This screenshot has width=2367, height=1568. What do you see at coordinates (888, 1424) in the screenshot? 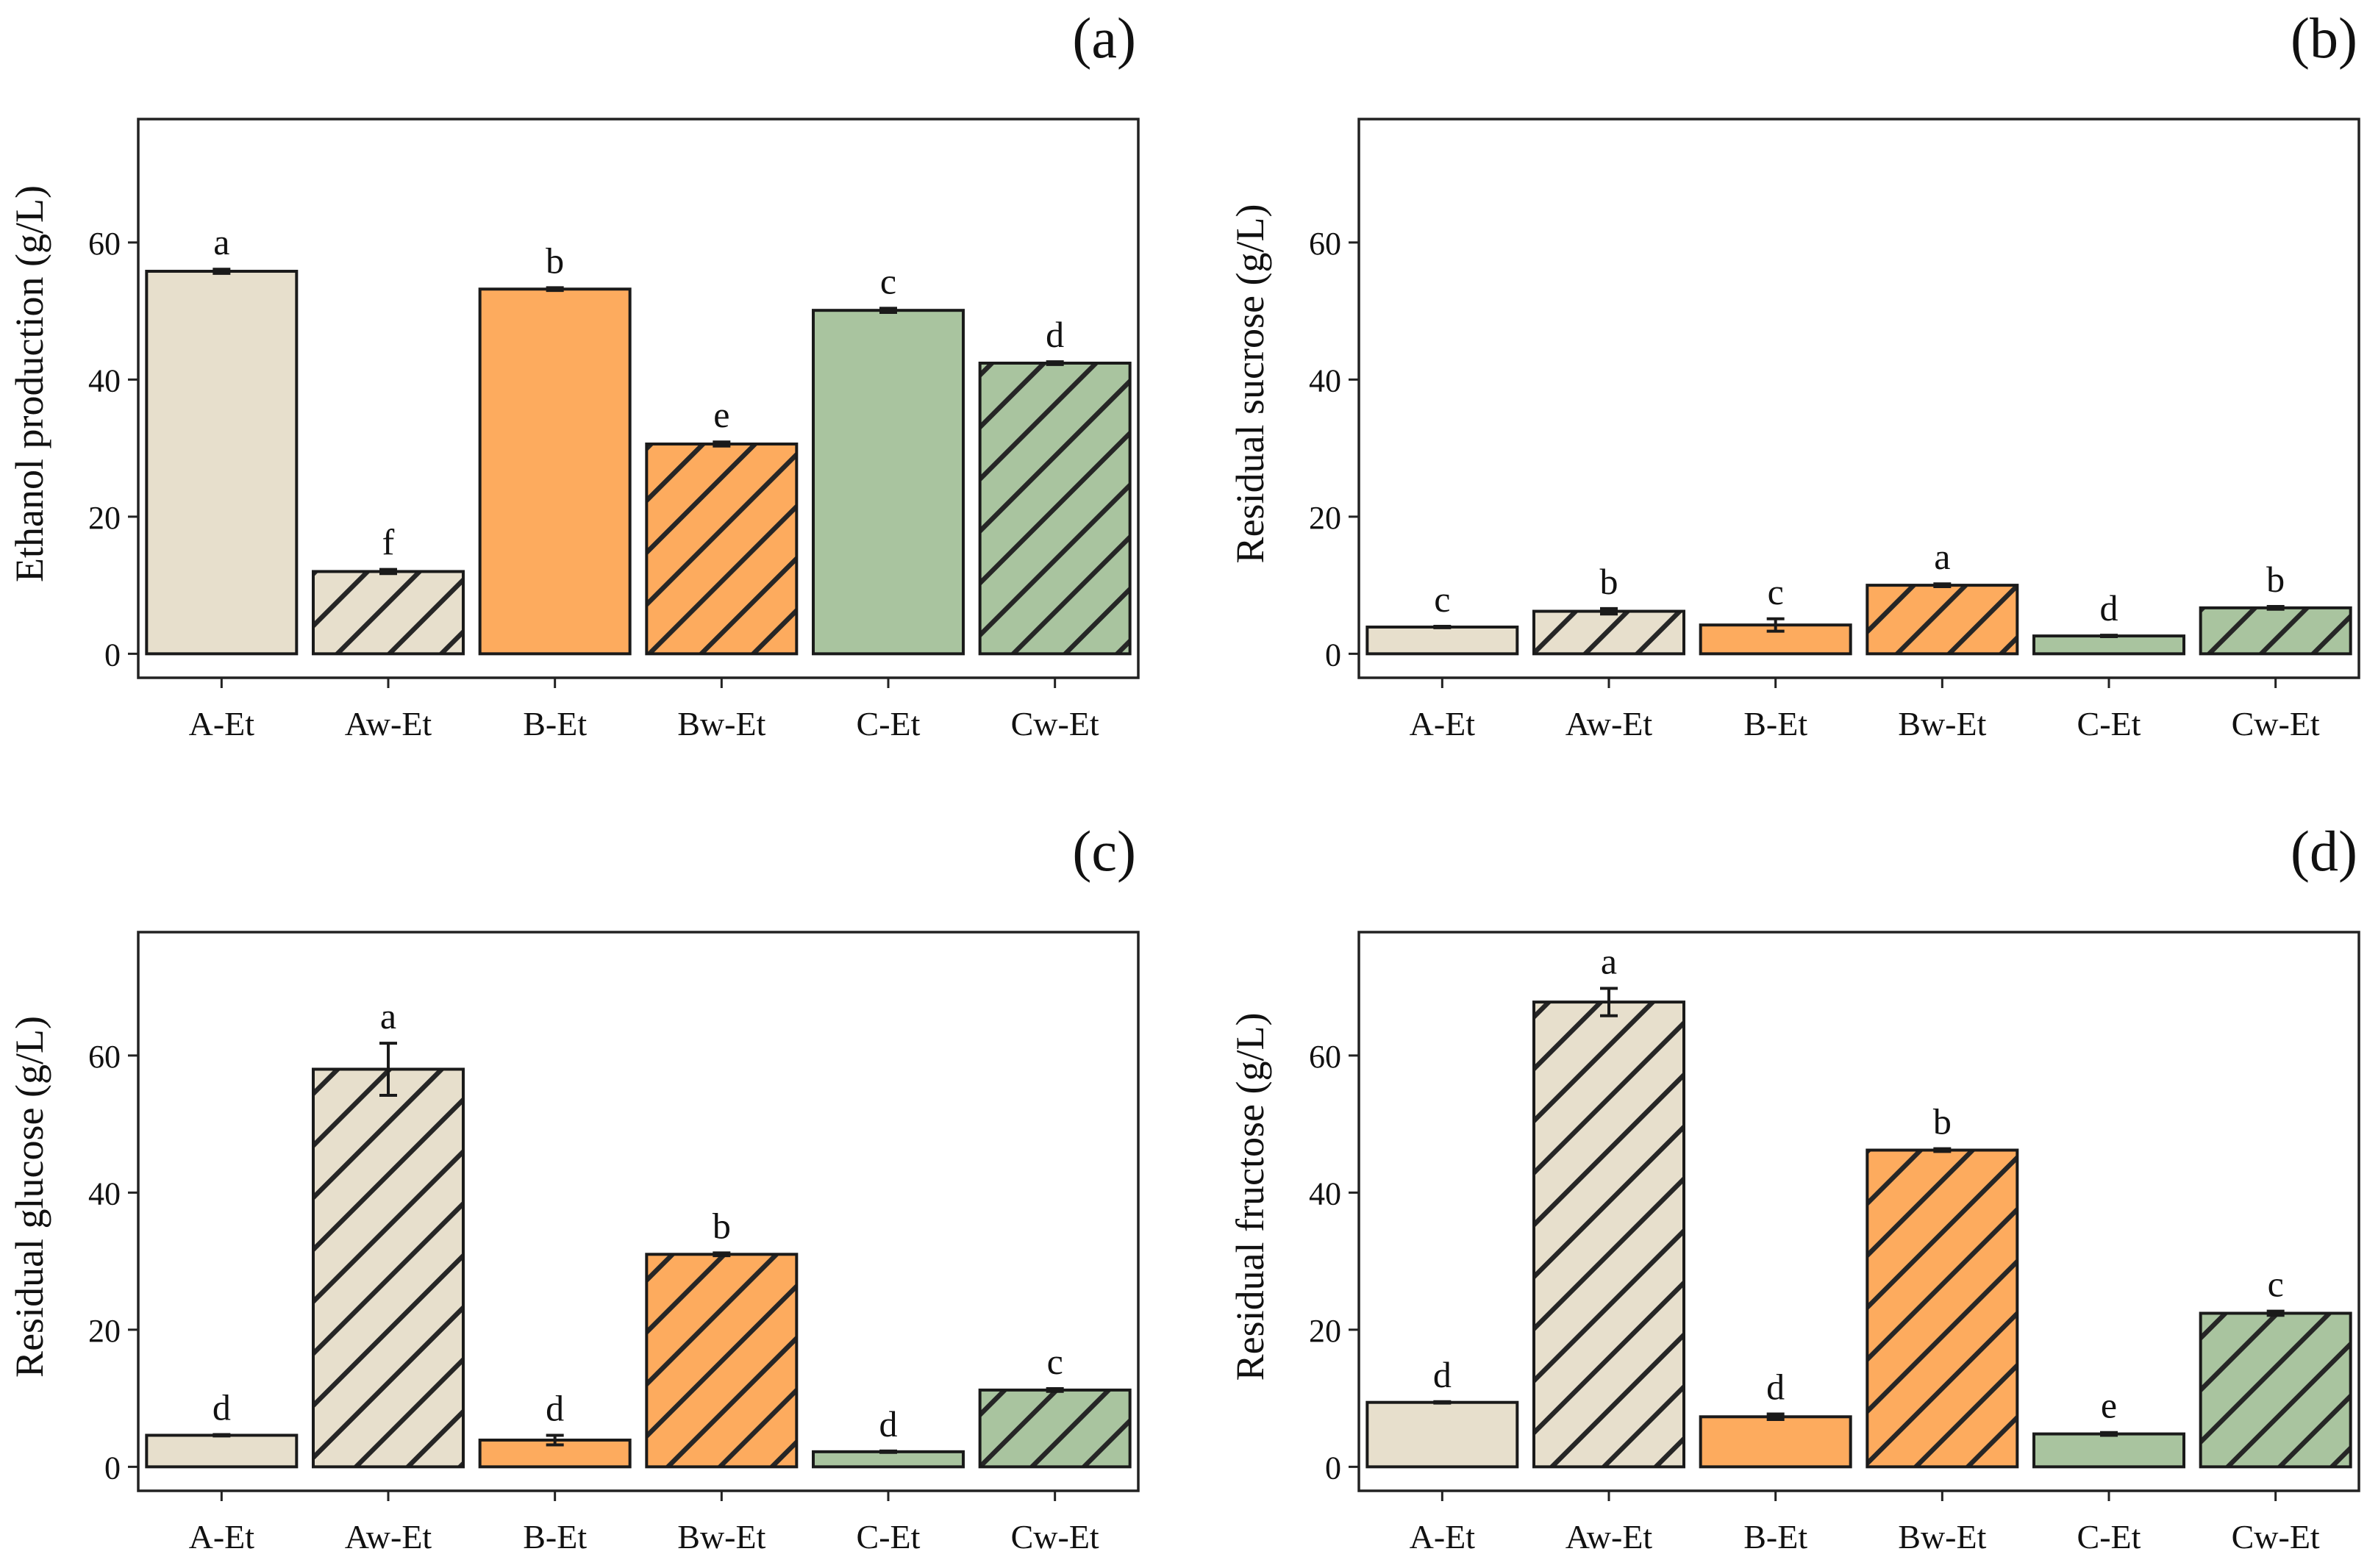
I see `significance-letter-c-c-et: d` at bounding box center [888, 1424].